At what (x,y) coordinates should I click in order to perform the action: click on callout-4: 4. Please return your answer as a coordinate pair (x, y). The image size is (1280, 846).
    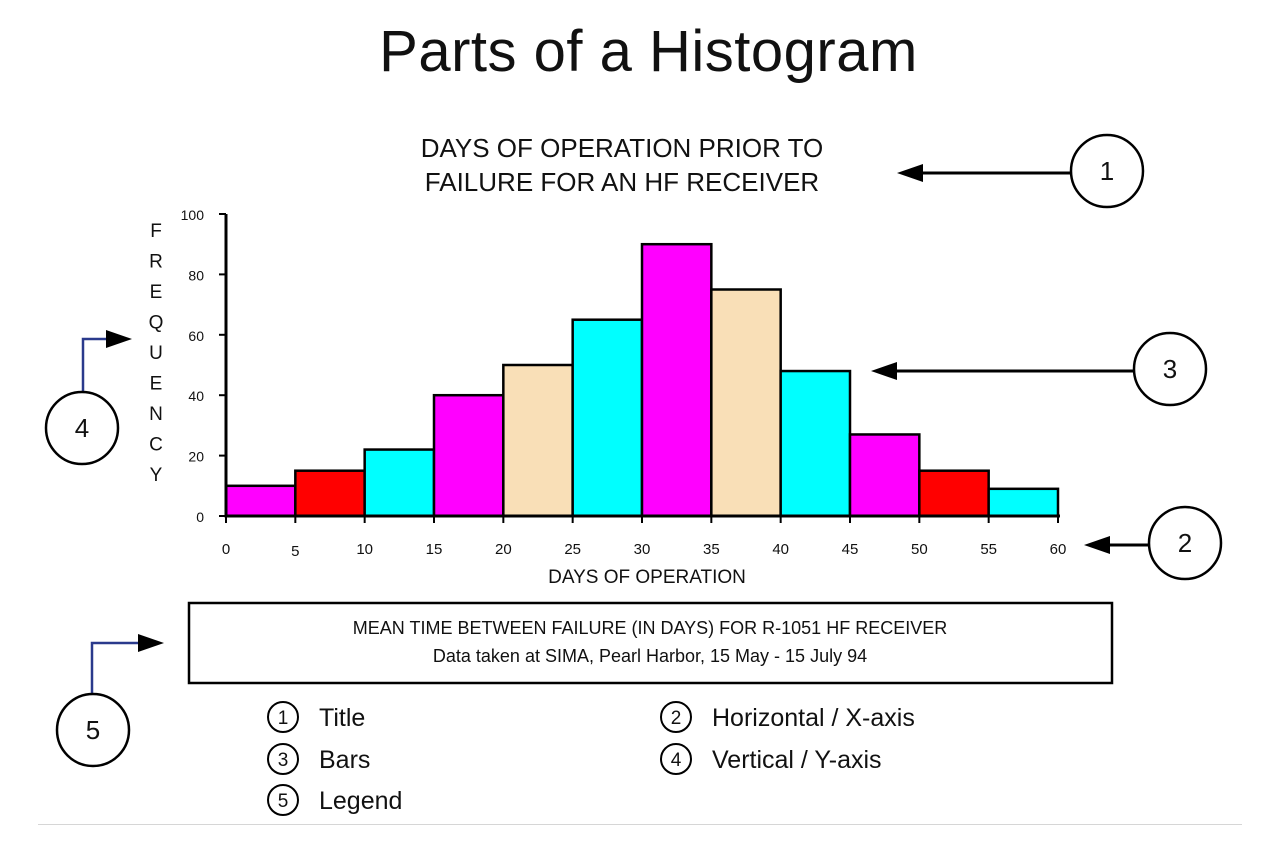
    Looking at the image, I should click on (88, 398).